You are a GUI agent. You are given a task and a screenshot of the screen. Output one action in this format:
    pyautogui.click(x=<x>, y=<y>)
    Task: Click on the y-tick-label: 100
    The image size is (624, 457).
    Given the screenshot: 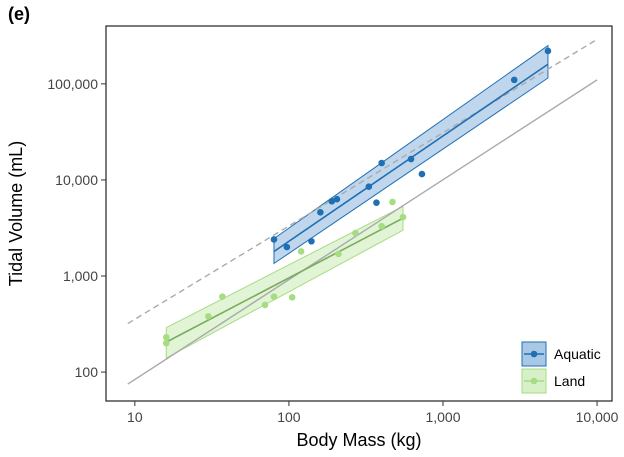 What is the action you would take?
    pyautogui.click(x=87, y=372)
    